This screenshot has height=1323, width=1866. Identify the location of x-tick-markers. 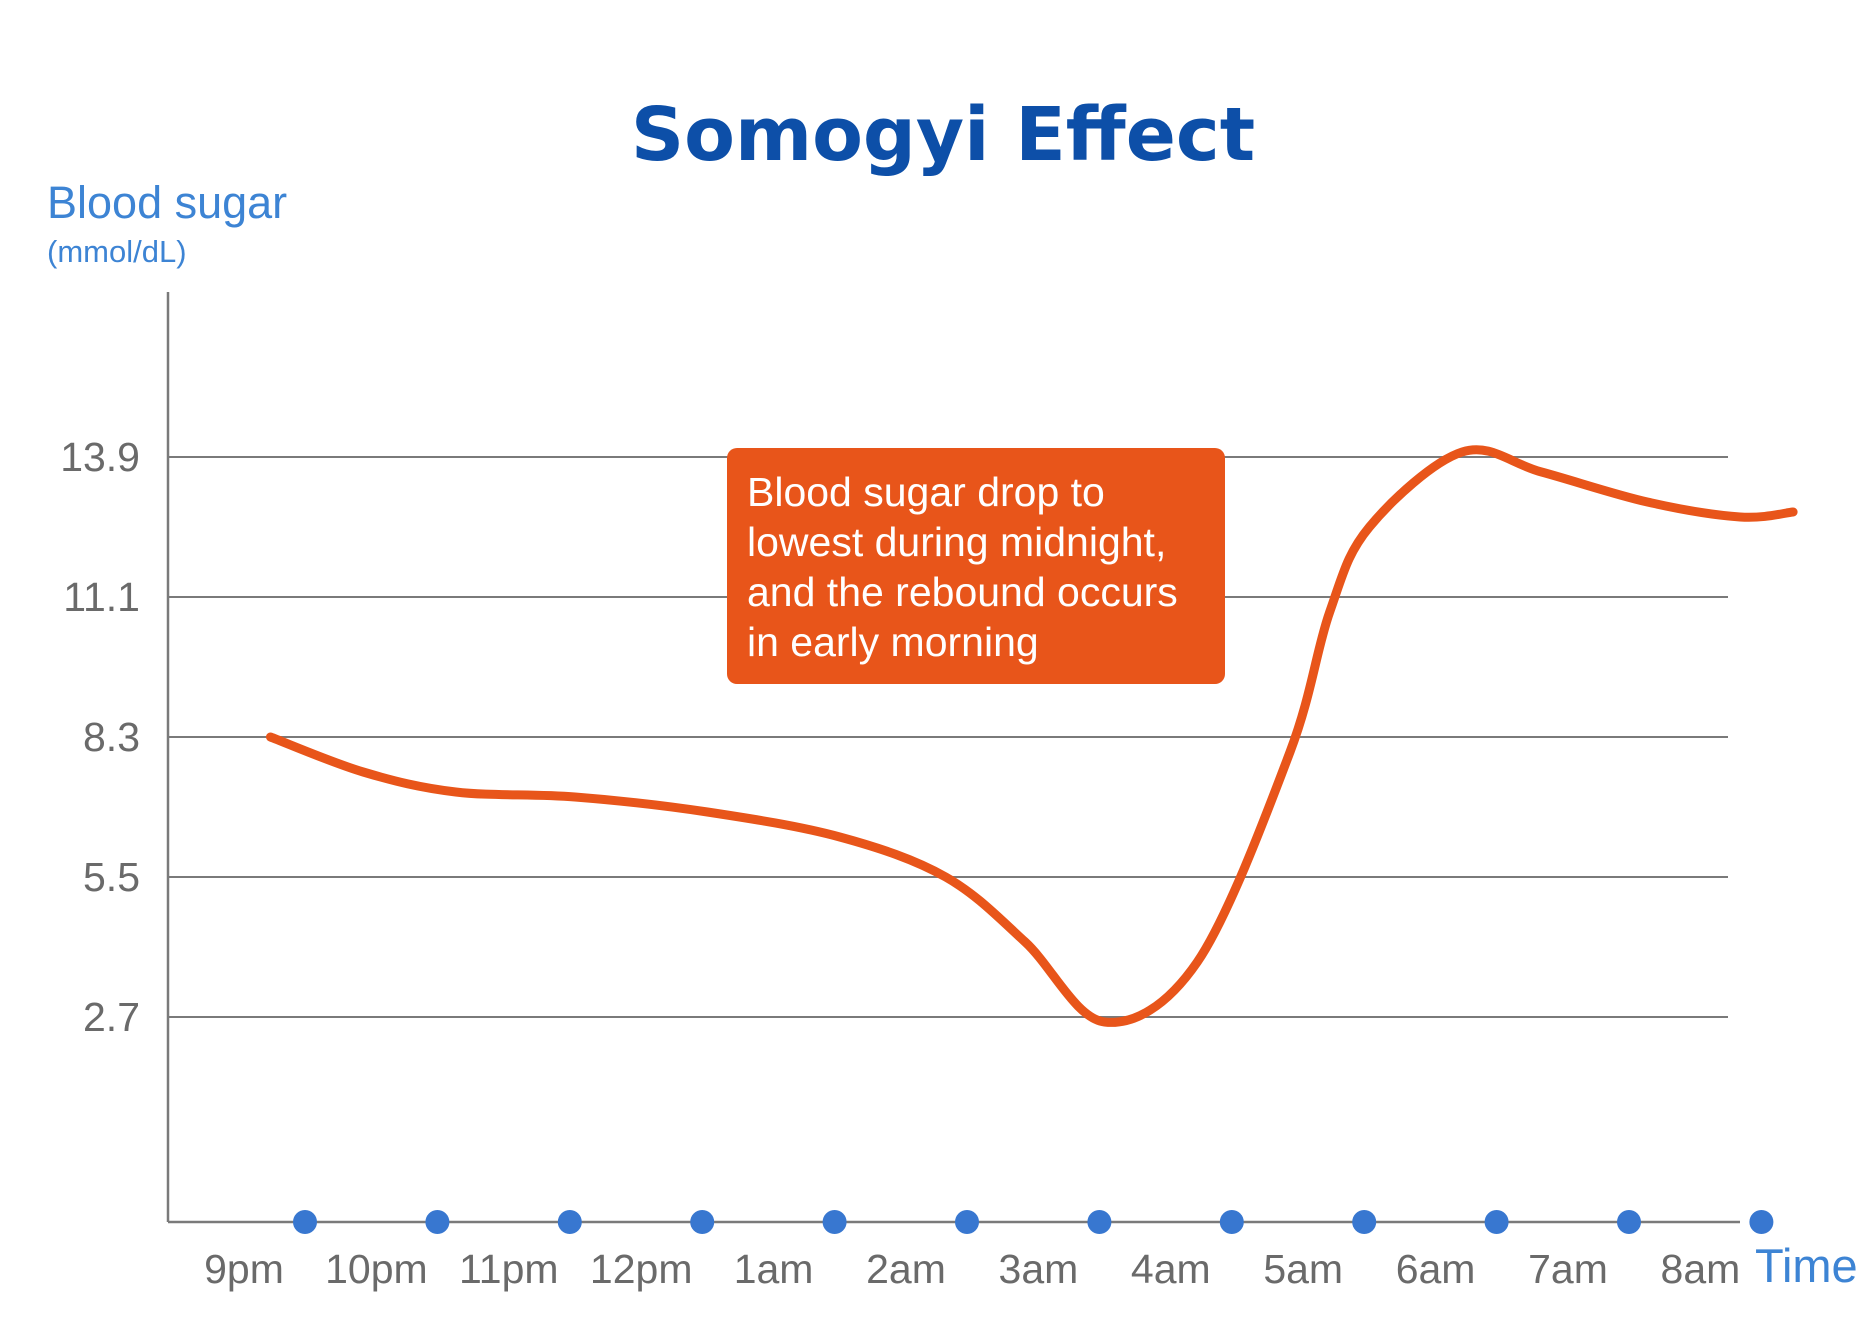
(1033, 1222).